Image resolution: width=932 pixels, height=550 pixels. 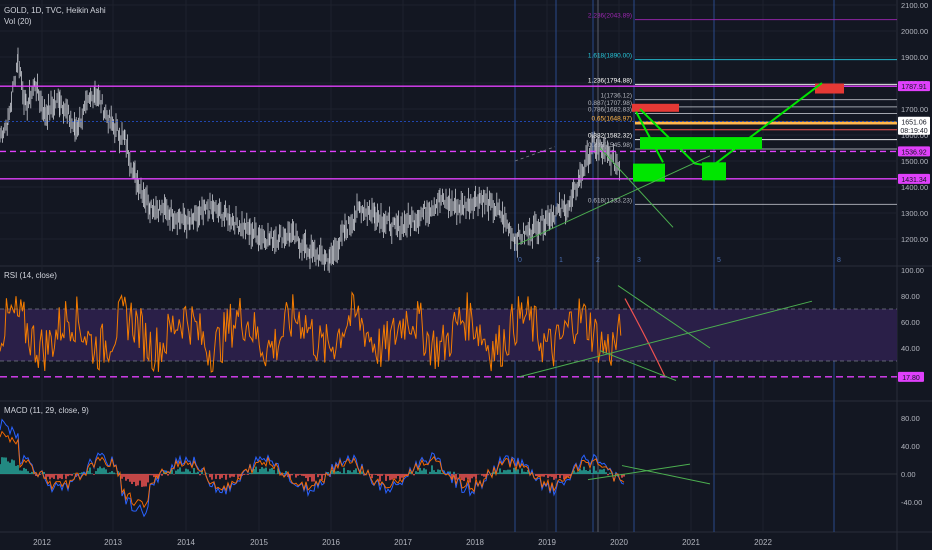 What do you see at coordinates (914, 31) in the screenshot?
I see `price-axis-label: 2000.00` at bounding box center [914, 31].